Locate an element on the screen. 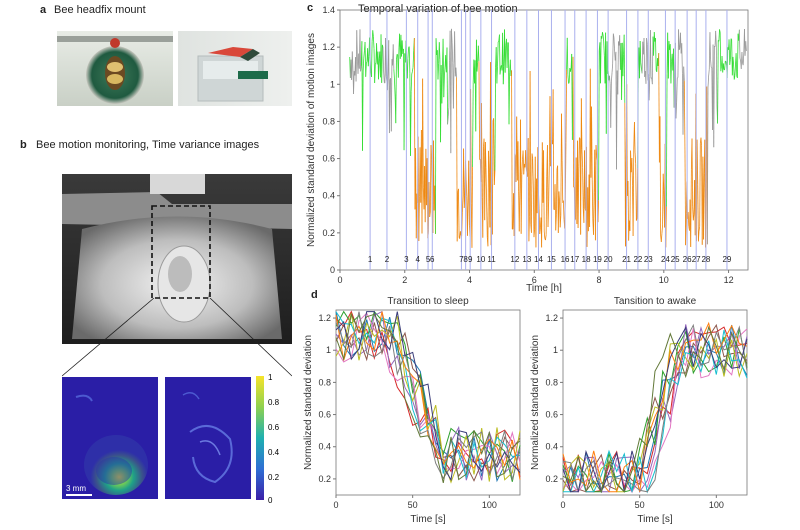 The width and height of the screenshot is (800, 530). event-label: 24 is located at coordinates (665, 259).